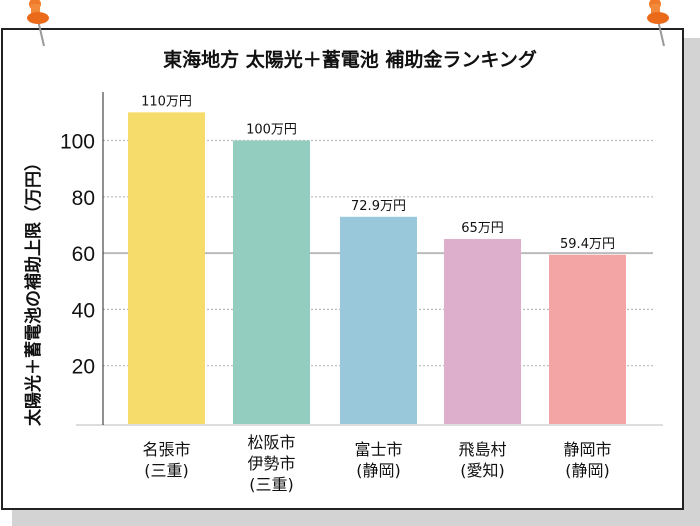 This screenshot has height=526, width=700. Describe the element at coordinates (166, 101) in the screenshot. I see `data-label: 110万円` at that location.